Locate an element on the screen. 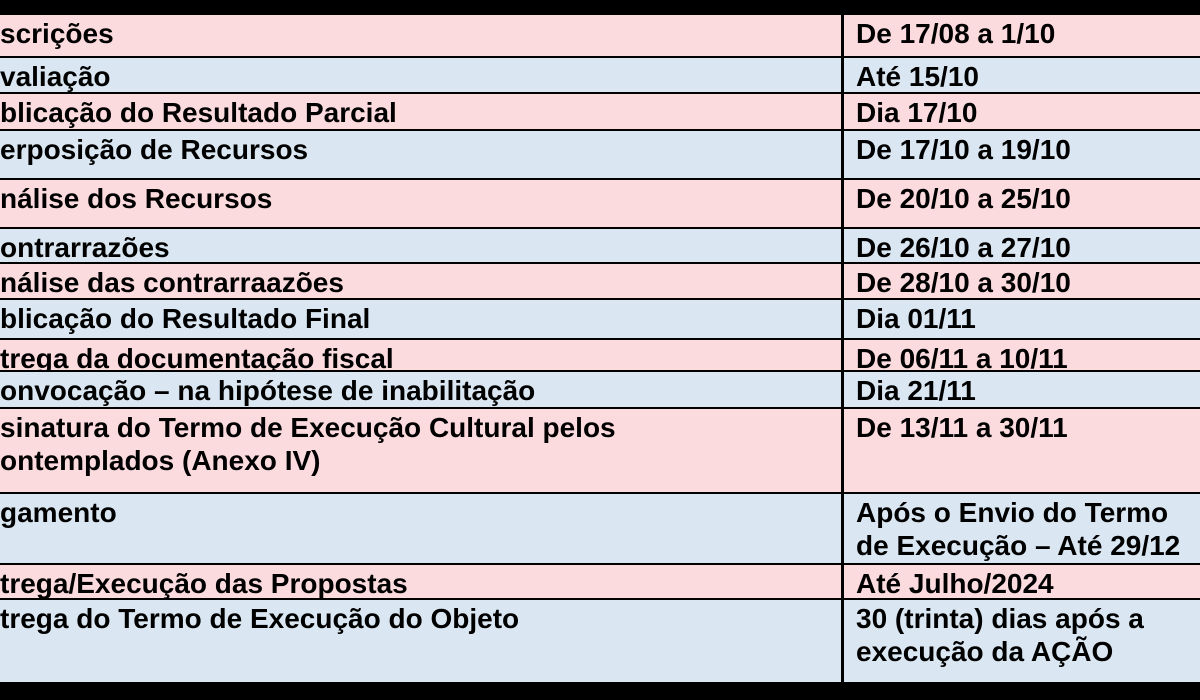 Image resolution: width=1200 pixels, height=700 pixels. table-row: blicação do Resultado Final Dia 01/11 is located at coordinates (600, 320).